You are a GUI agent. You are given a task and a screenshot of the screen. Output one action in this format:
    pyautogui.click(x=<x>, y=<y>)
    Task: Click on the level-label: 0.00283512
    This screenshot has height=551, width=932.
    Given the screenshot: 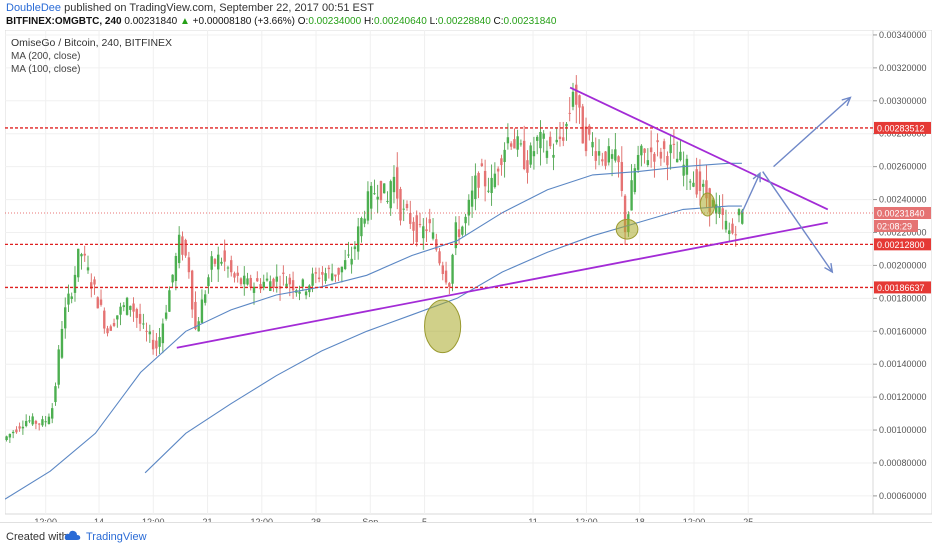 What is the action you would take?
    pyautogui.click(x=901, y=128)
    